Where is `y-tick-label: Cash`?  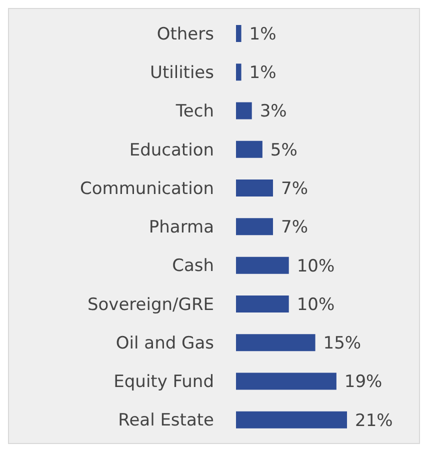 y-tick-label: Cash is located at coordinates (193, 266).